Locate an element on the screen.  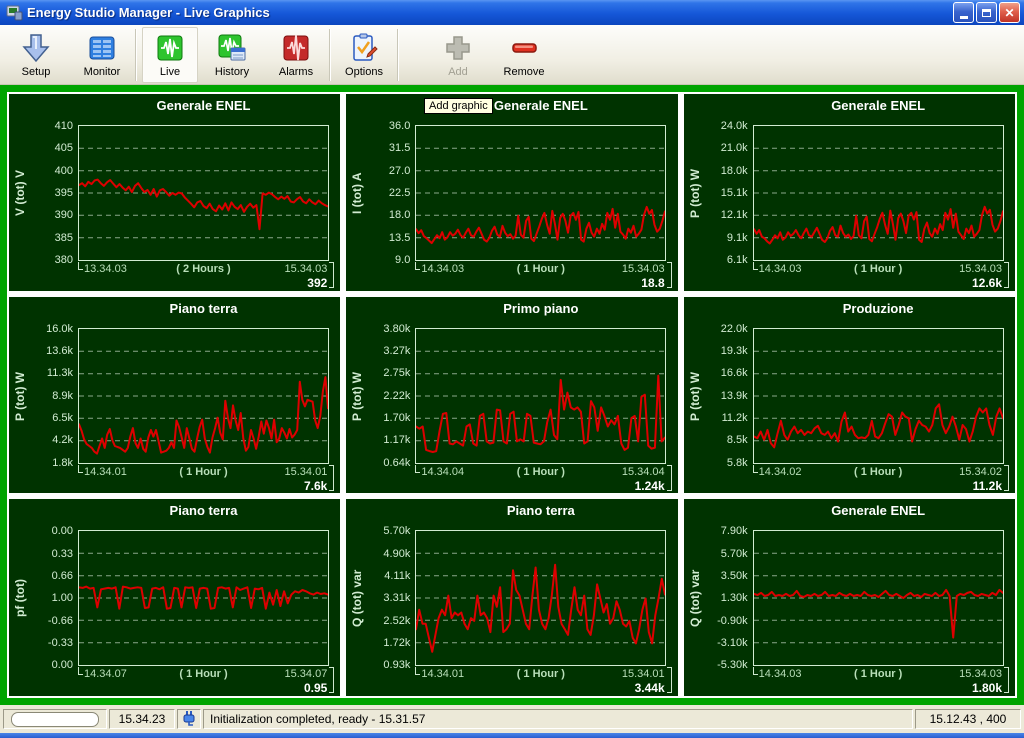
alarms-button: Alarms is located at coordinates (296, 55).